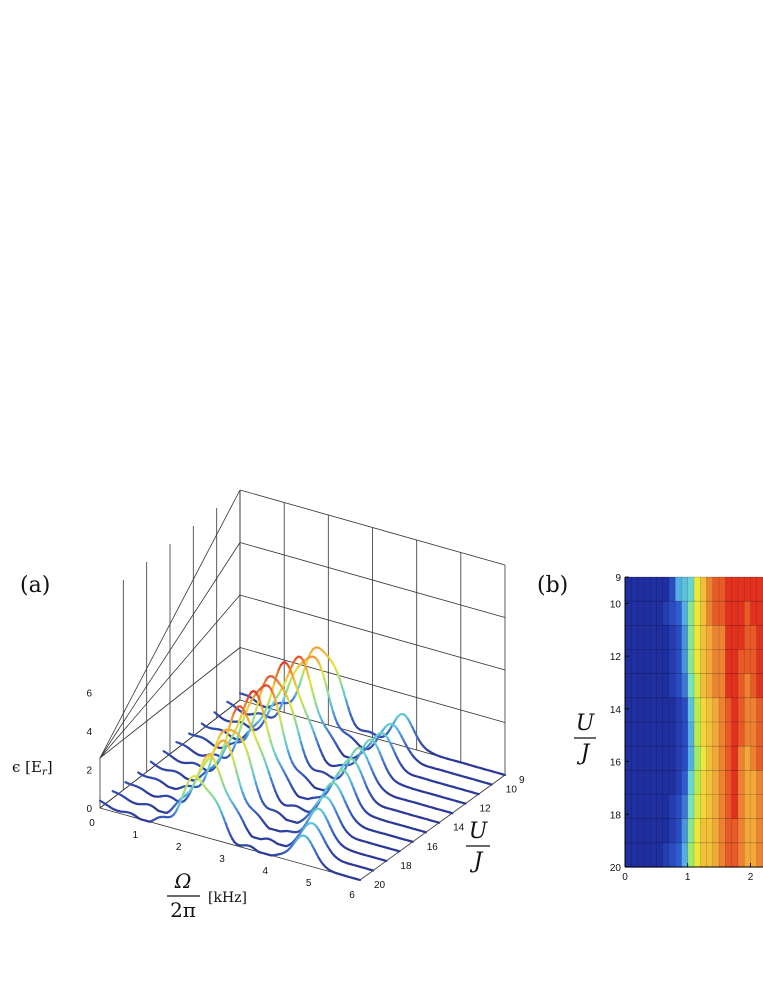  Describe the element at coordinates (179, 847) in the screenshot. I see `x-tick-label: 2` at that location.